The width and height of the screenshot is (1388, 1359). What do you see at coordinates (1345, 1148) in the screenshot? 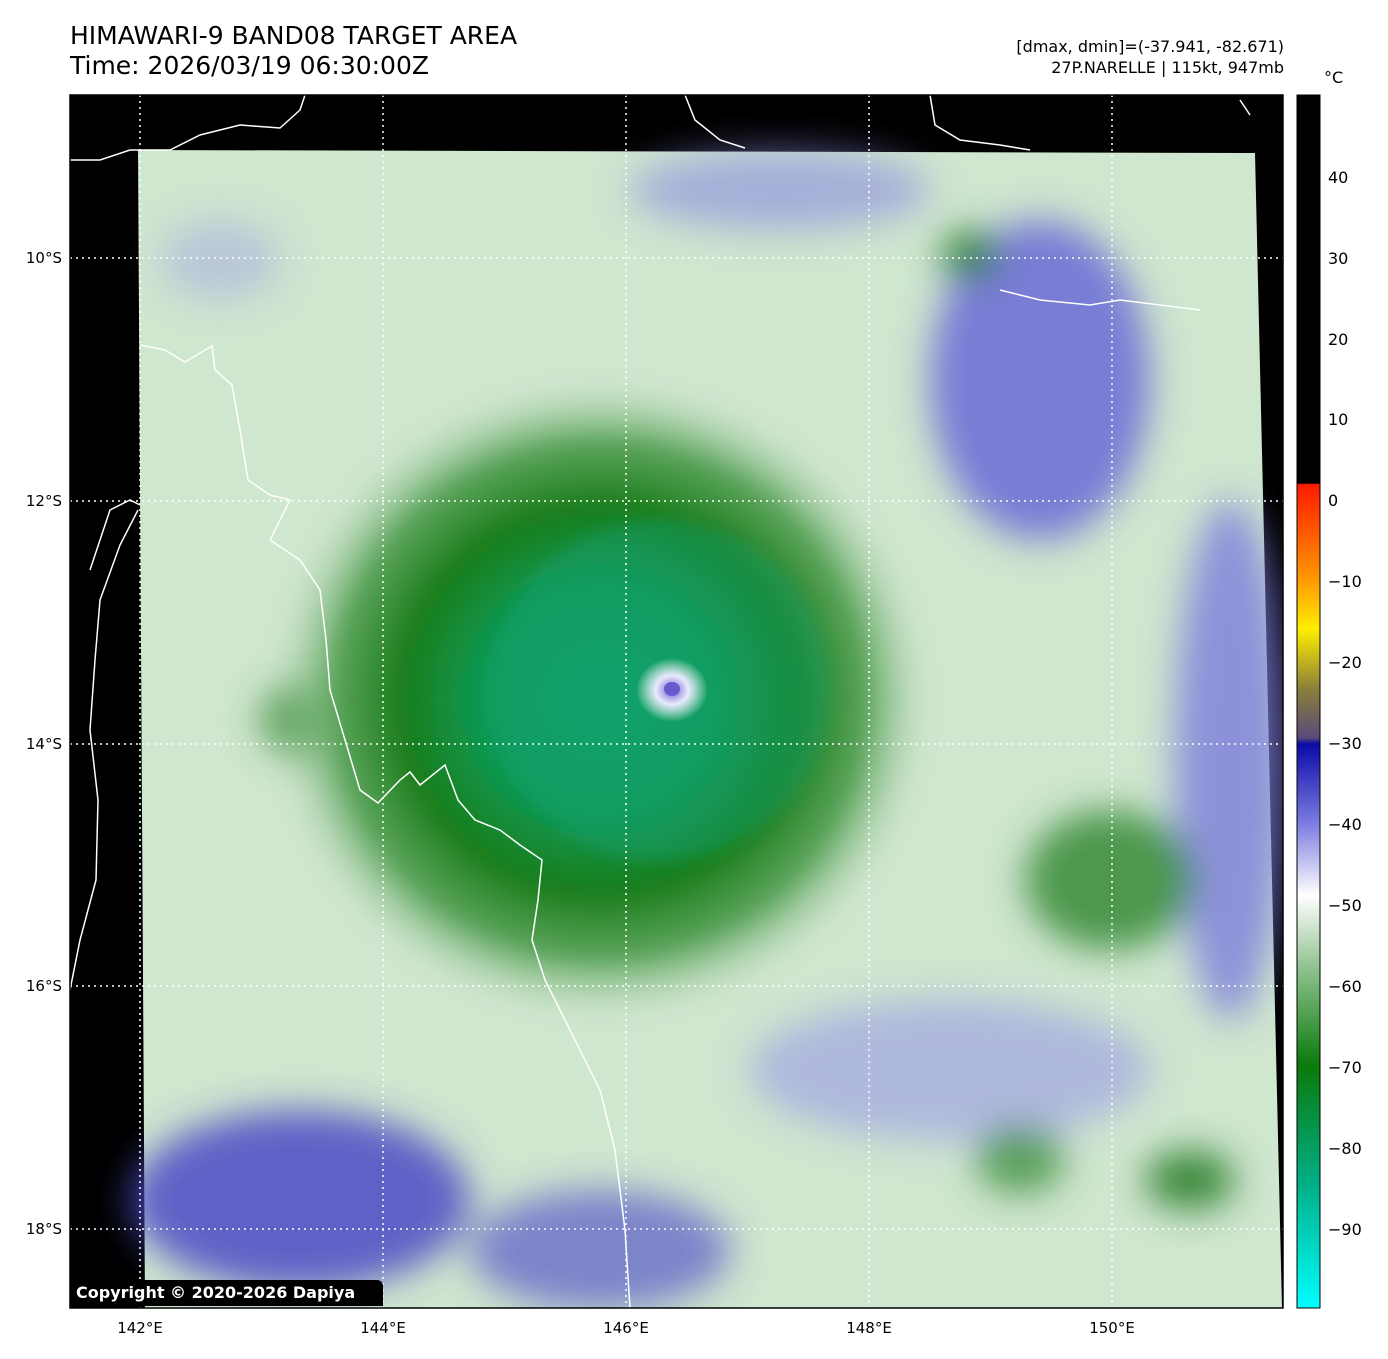
I see `colorbar-tick: −80` at bounding box center [1345, 1148].